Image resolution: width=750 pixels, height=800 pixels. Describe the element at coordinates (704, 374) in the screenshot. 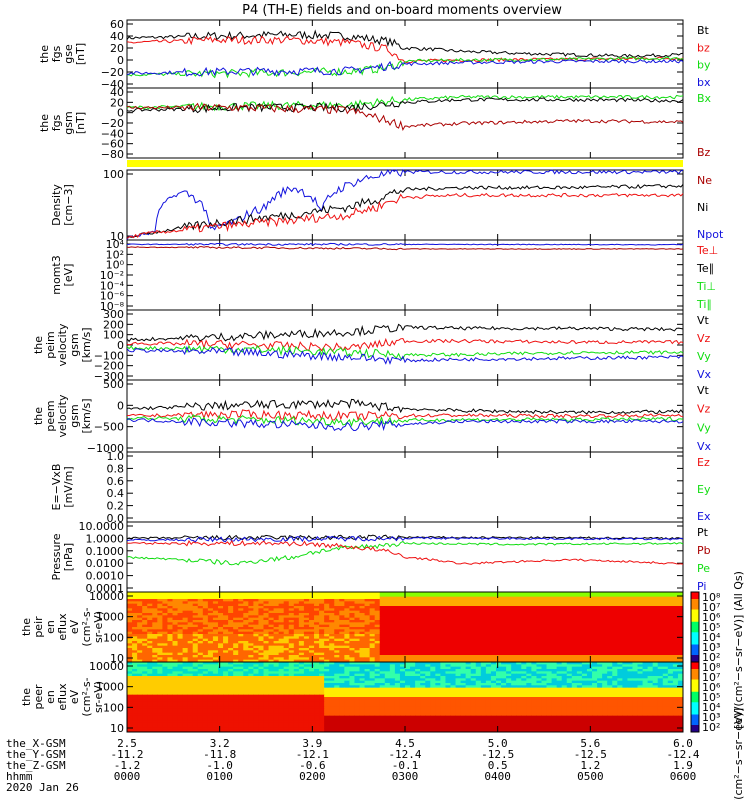

I see `legend-Vx: Vx` at that location.